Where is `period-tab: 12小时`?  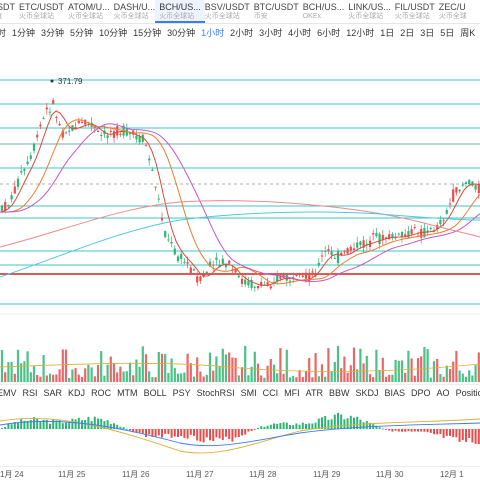 period-tab: 12小时 is located at coordinates (360, 32).